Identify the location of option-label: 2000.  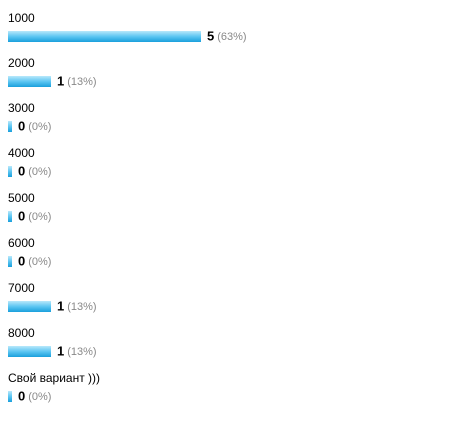
(21, 63).